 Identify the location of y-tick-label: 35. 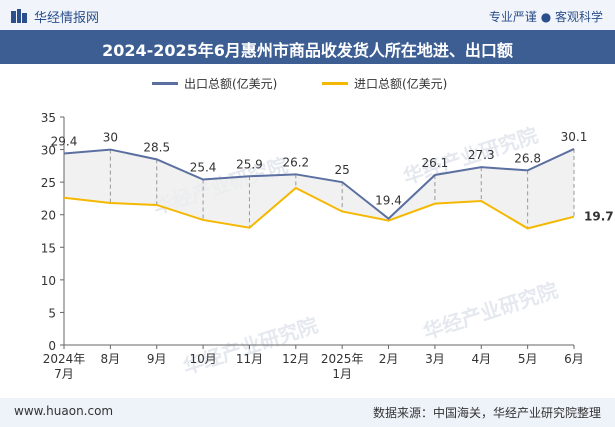
(48, 118).